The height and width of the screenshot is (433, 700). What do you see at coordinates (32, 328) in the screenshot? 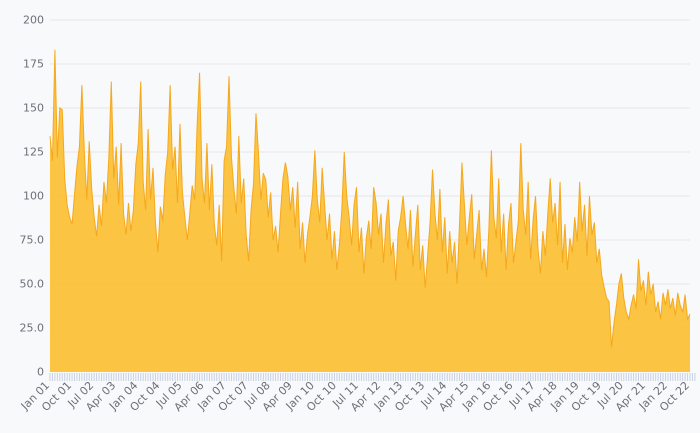
I see `y-axis-tick-label: 25.0` at bounding box center [32, 328].